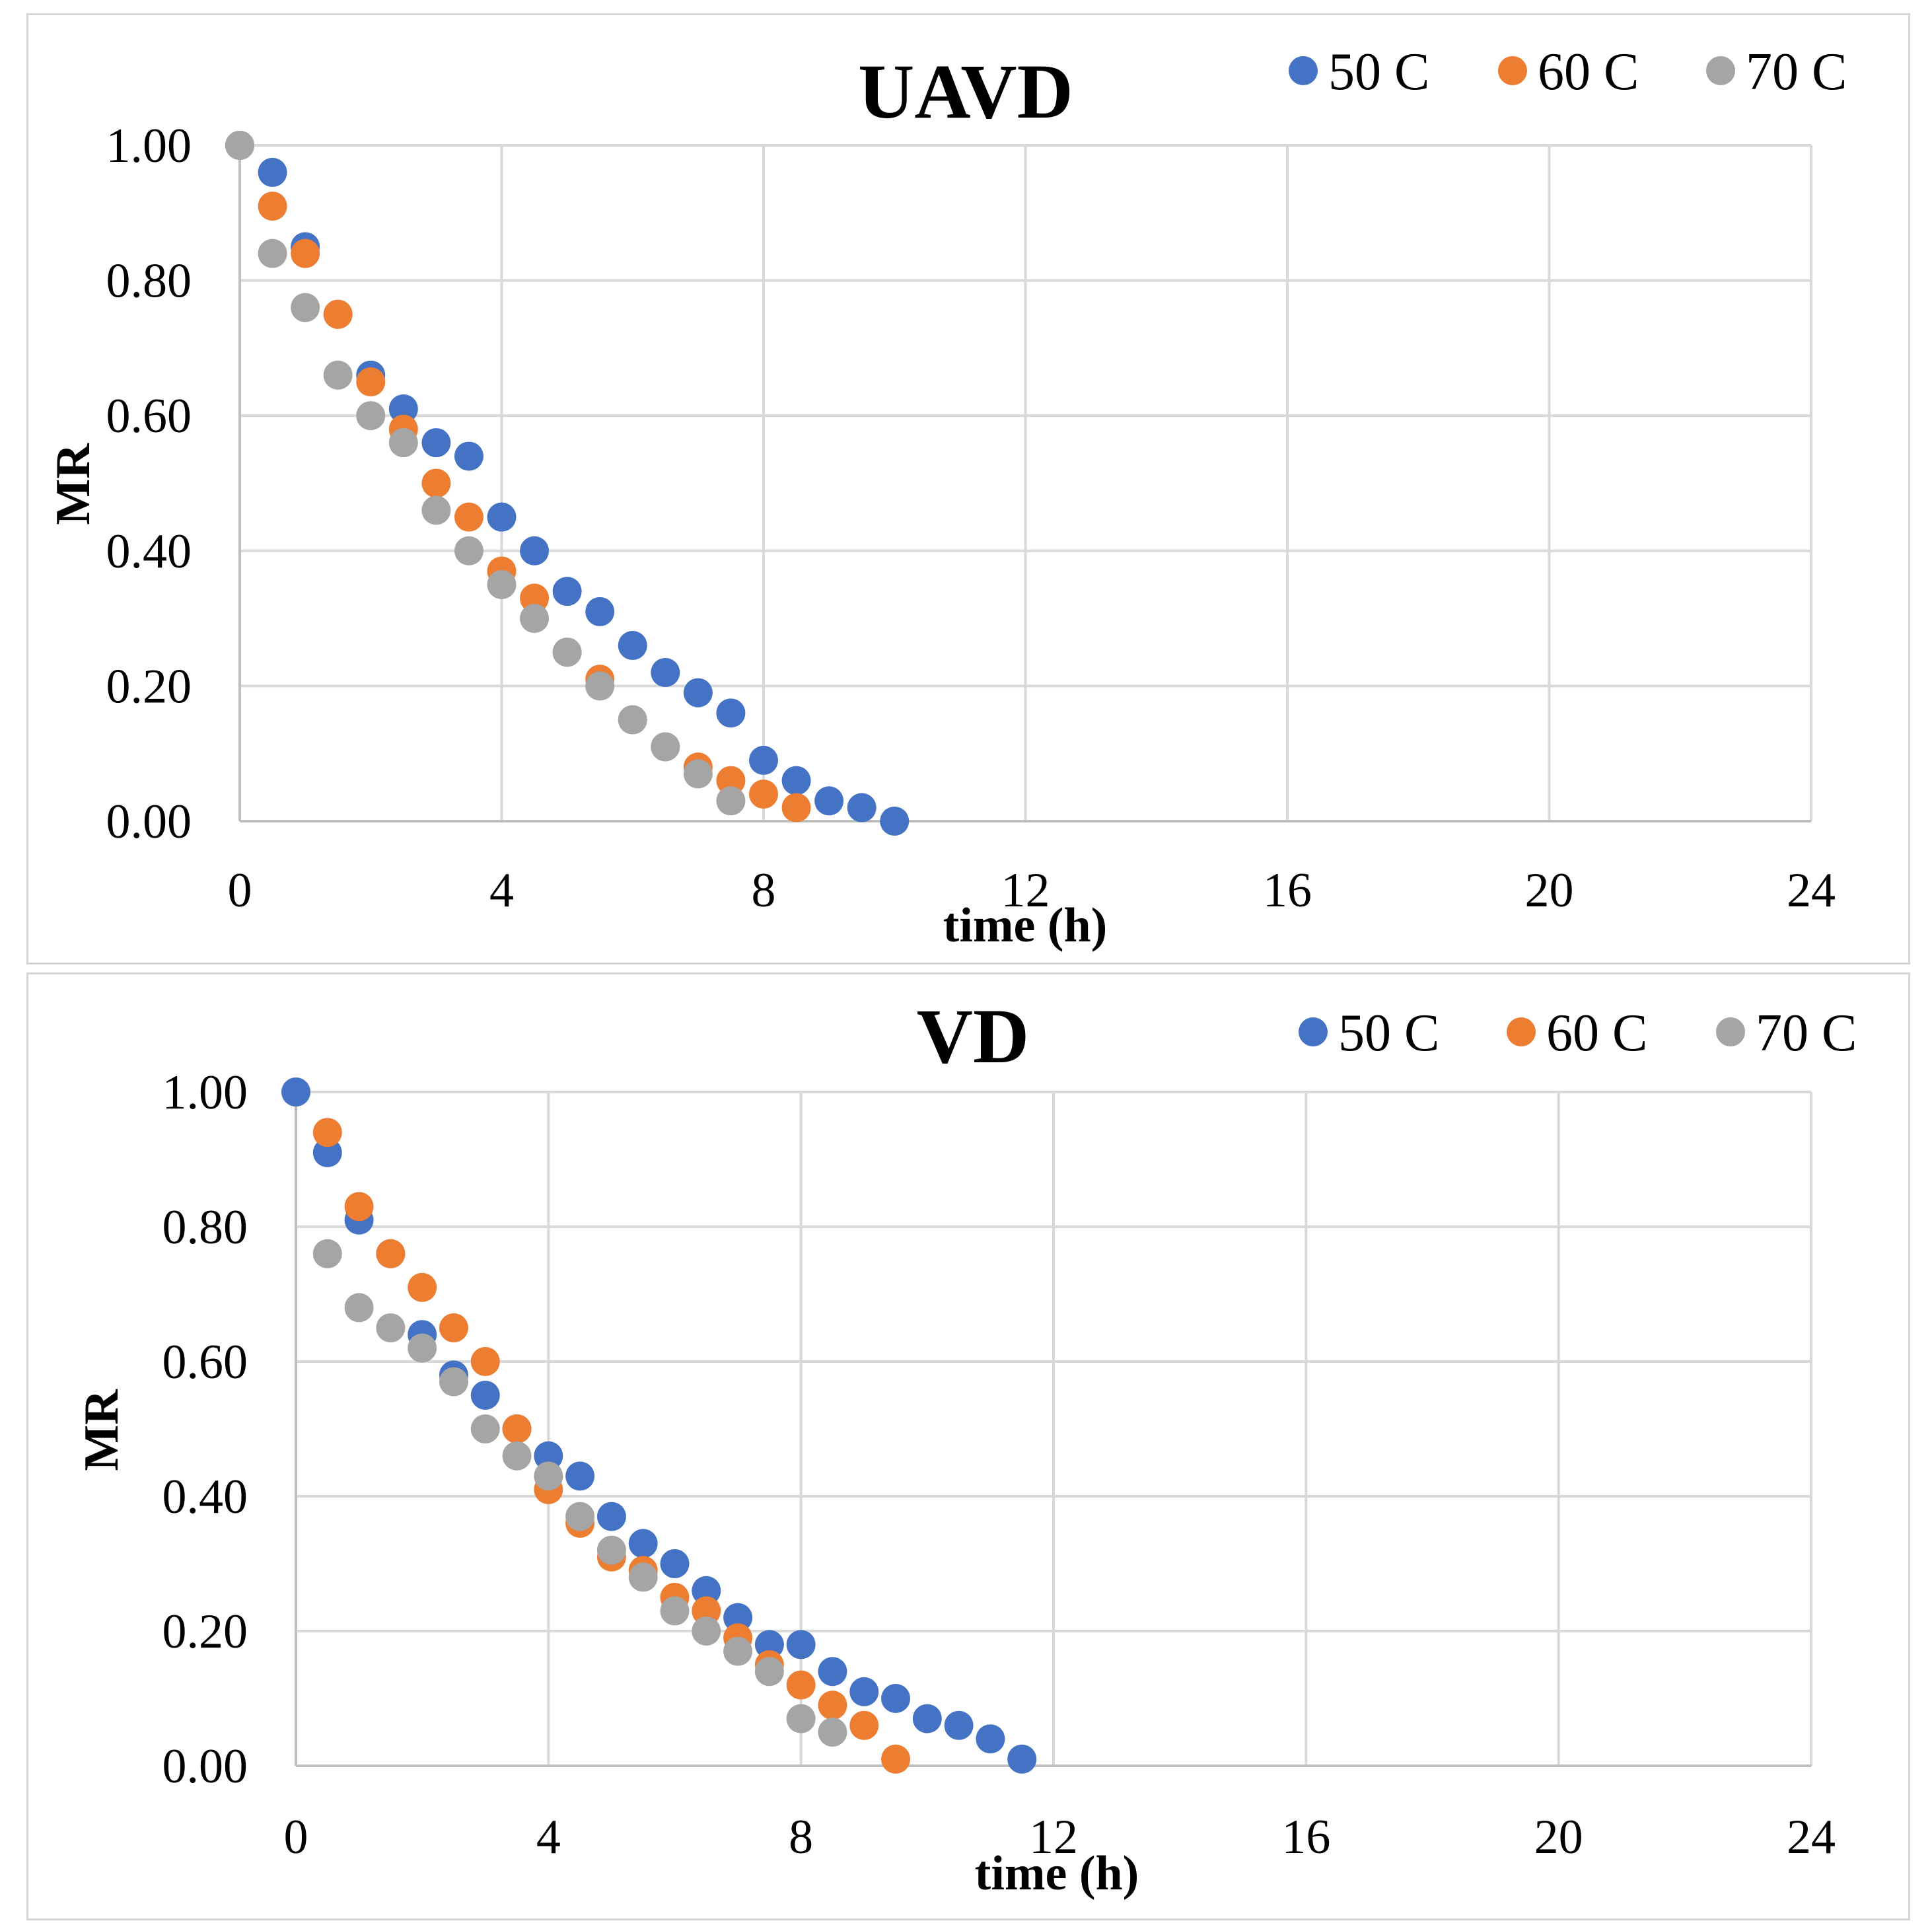 The height and width of the screenshot is (1931, 1932). Describe the element at coordinates (801, 1837) in the screenshot. I see `x-tick-label: 8` at that location.